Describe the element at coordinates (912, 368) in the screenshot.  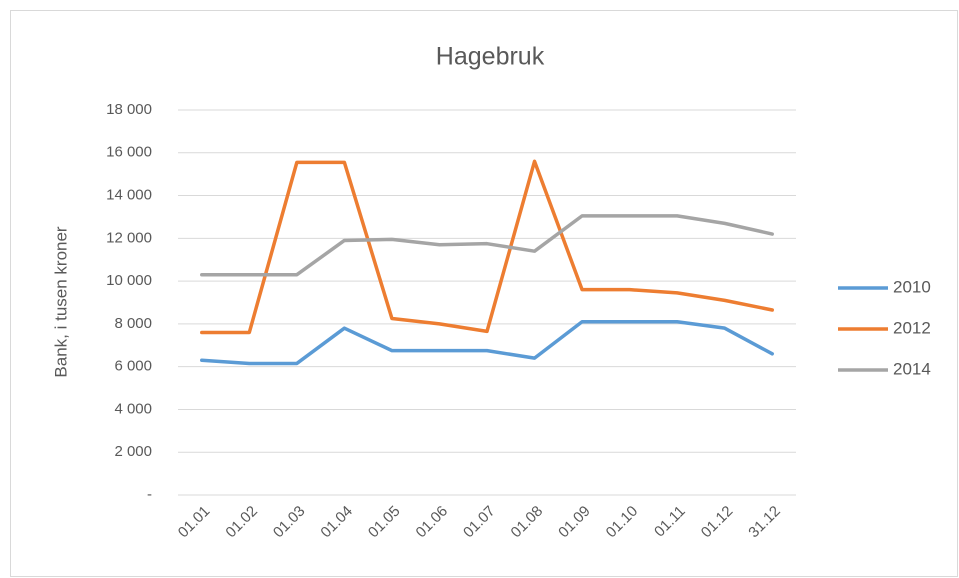
I see `legend-label: 2014` at that location.